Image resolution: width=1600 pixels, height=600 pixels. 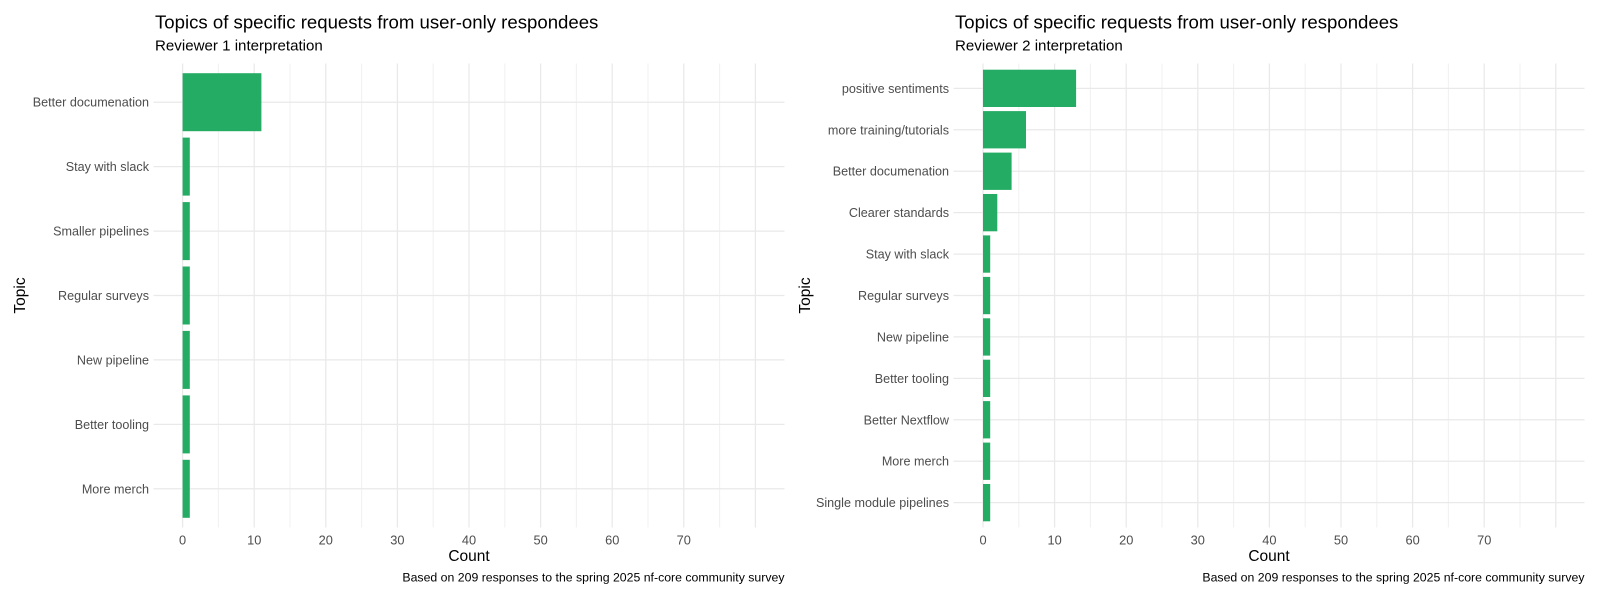 What do you see at coordinates (888, 130) in the screenshot?
I see `svg-text: more training/tutorials` at bounding box center [888, 130].